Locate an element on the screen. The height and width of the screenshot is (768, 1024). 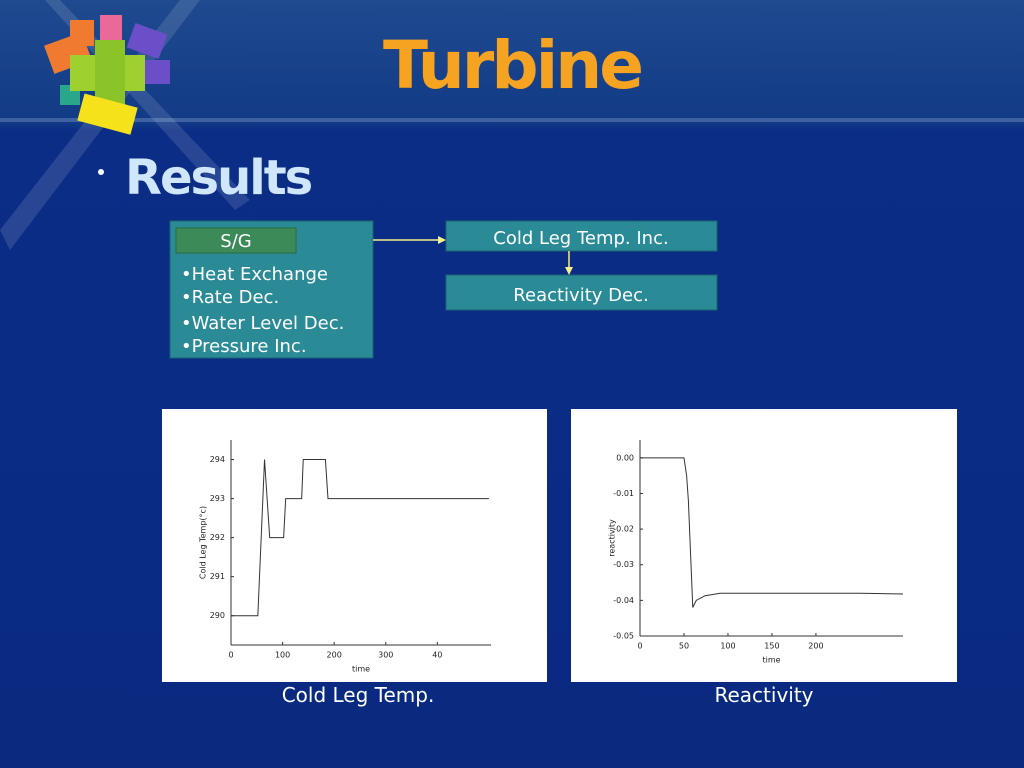
y-tick-label: -0.03 is located at coordinates (623, 564).